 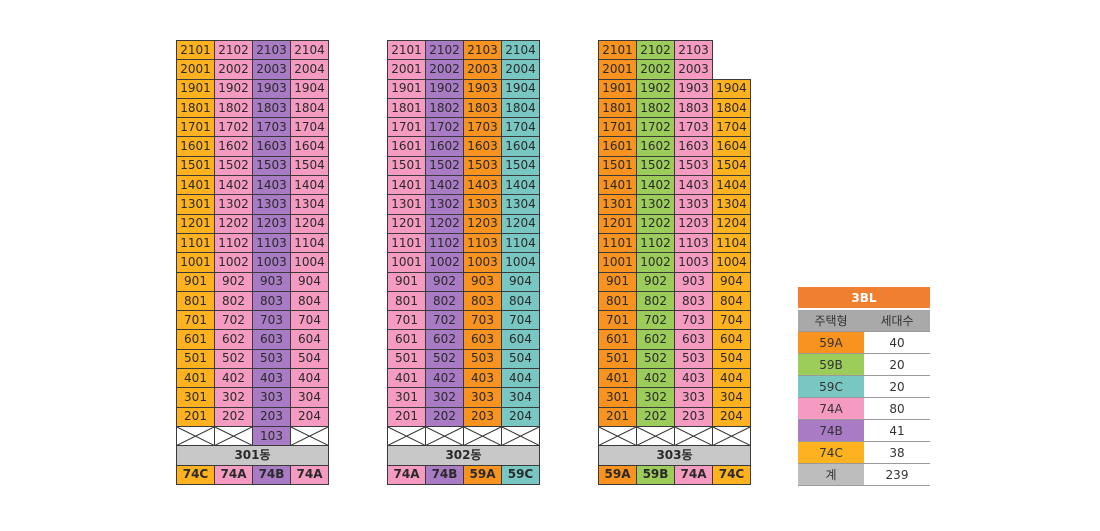 What do you see at coordinates (252, 436) in the screenshot?
I see `ground-row: 103` at bounding box center [252, 436].